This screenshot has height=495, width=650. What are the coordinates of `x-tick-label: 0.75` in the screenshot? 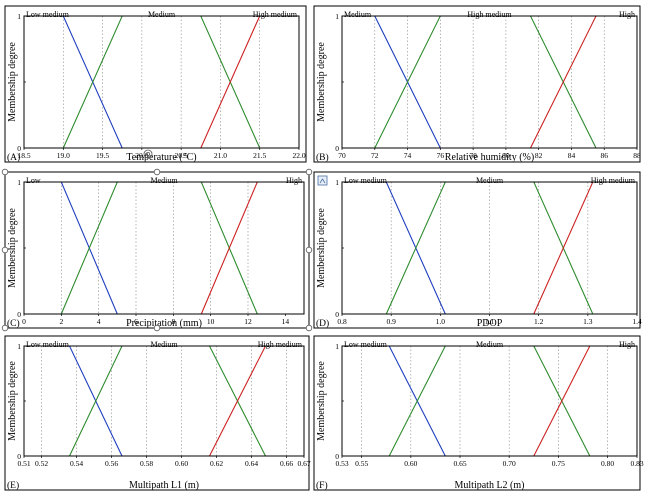 It's located at (558, 463).